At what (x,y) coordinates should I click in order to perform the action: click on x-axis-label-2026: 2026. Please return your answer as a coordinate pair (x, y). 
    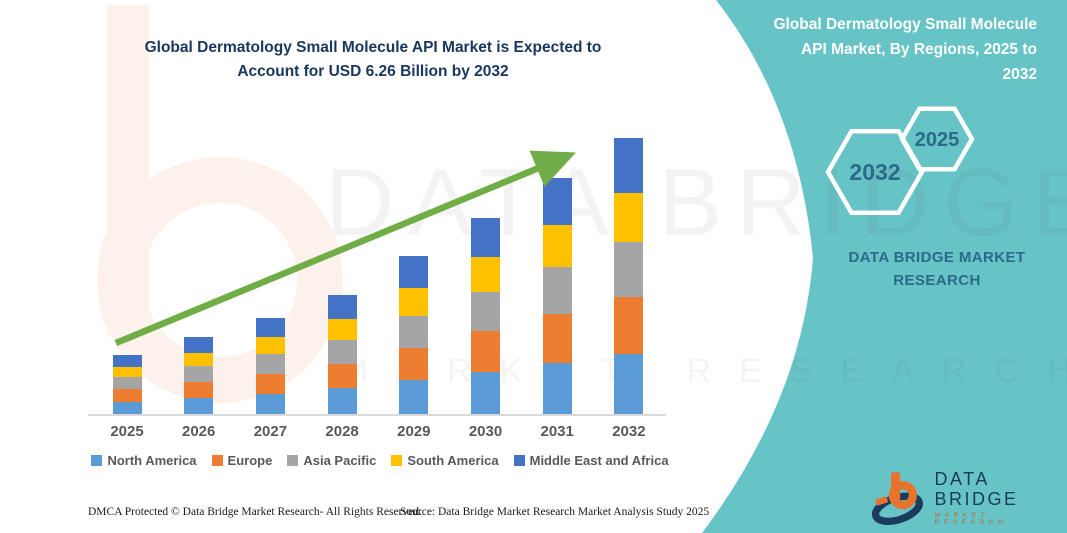
    Looking at the image, I should click on (199, 431).